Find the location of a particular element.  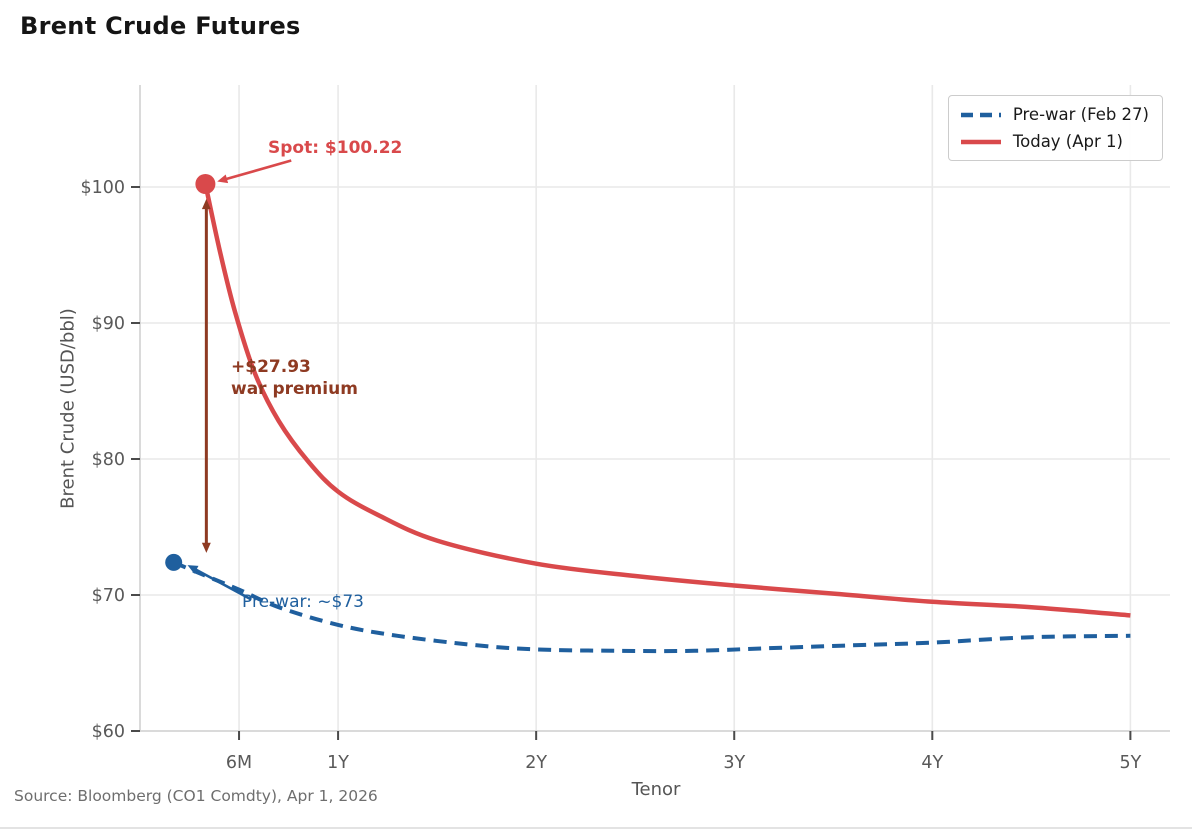

legend-item-prewar: Pre-war (Feb 27) is located at coordinates (1054, 114).